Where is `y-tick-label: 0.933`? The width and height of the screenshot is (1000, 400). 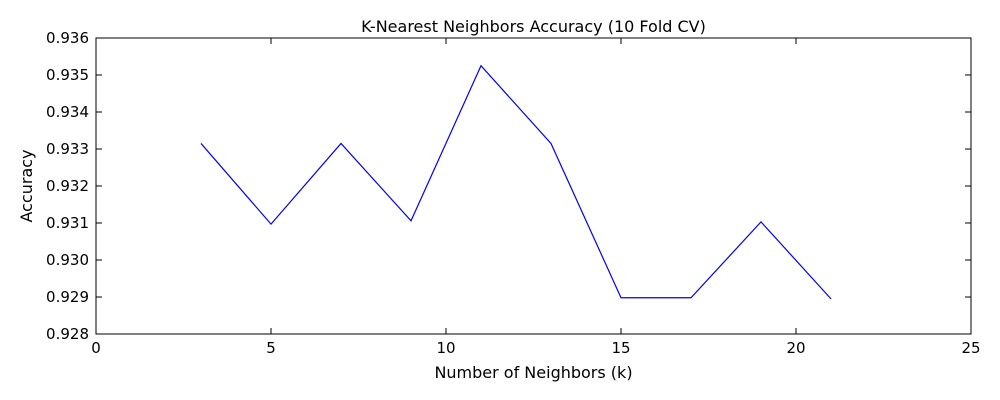 y-tick-label: 0.933 is located at coordinates (67, 149).